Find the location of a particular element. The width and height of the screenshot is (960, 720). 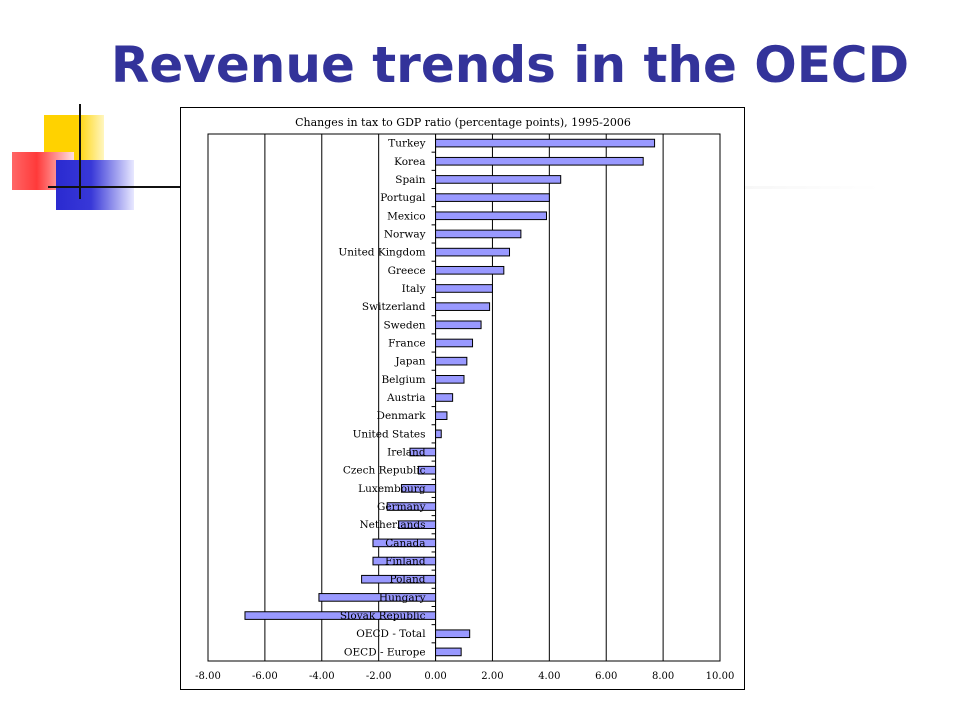

x-tick-label: 2.00 is located at coordinates (492, 676).